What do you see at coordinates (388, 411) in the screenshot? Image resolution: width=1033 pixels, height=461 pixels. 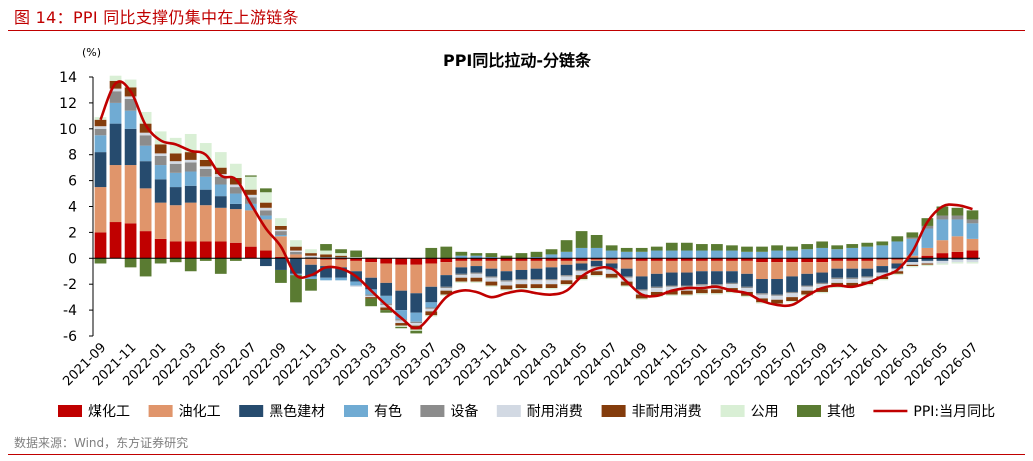 I see `legend-label: 有色` at bounding box center [388, 411].